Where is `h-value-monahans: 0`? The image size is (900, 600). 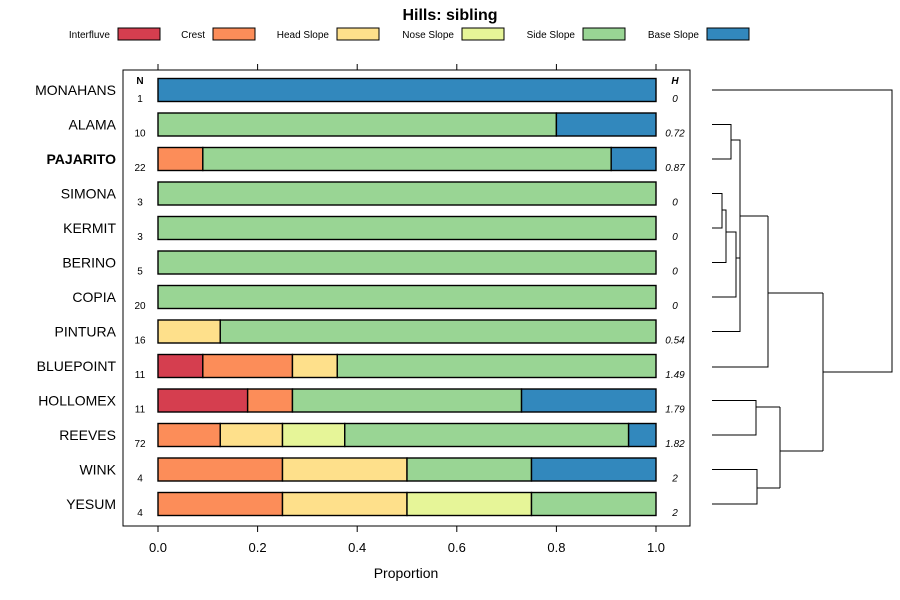
h-value-monahans: 0 is located at coordinates (675, 99).